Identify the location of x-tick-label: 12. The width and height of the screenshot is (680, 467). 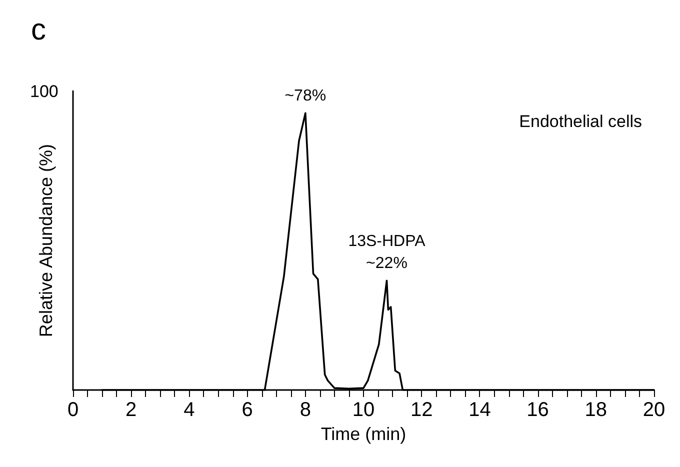
(421, 410).